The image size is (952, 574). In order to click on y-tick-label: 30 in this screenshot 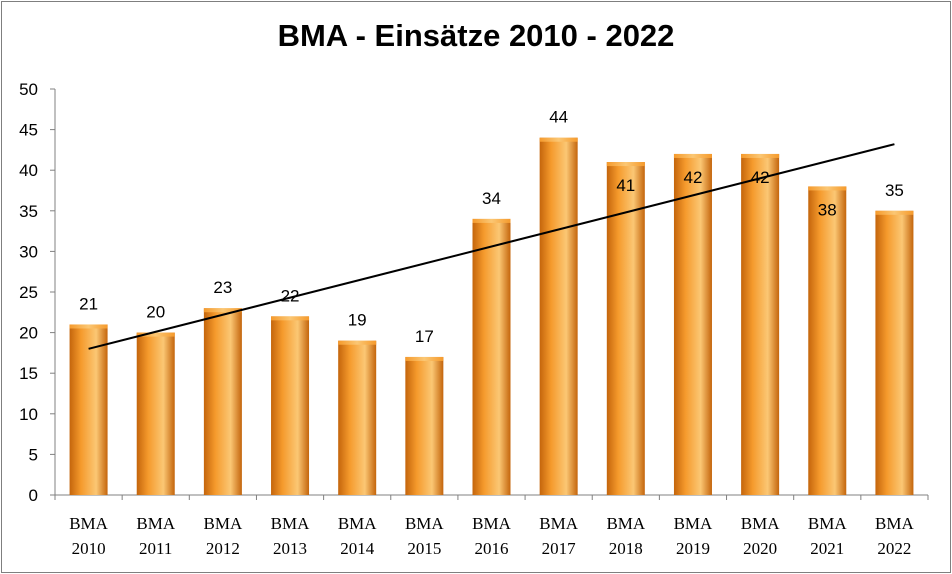, I will do `click(28, 251)`.